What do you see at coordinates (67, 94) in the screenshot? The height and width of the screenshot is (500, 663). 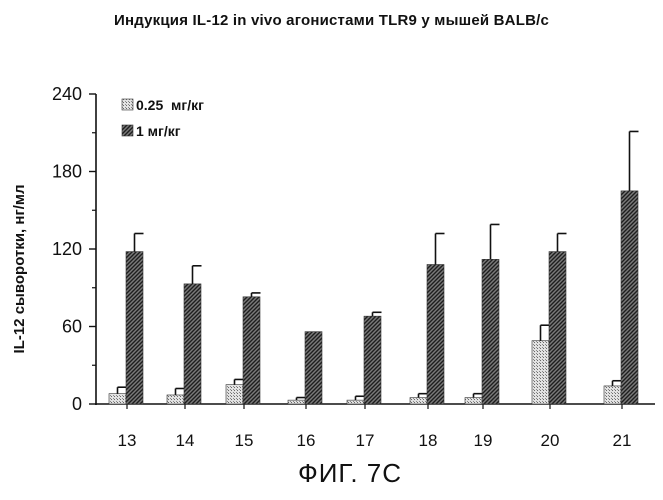 I see `y-tick-label: 240` at bounding box center [67, 94].